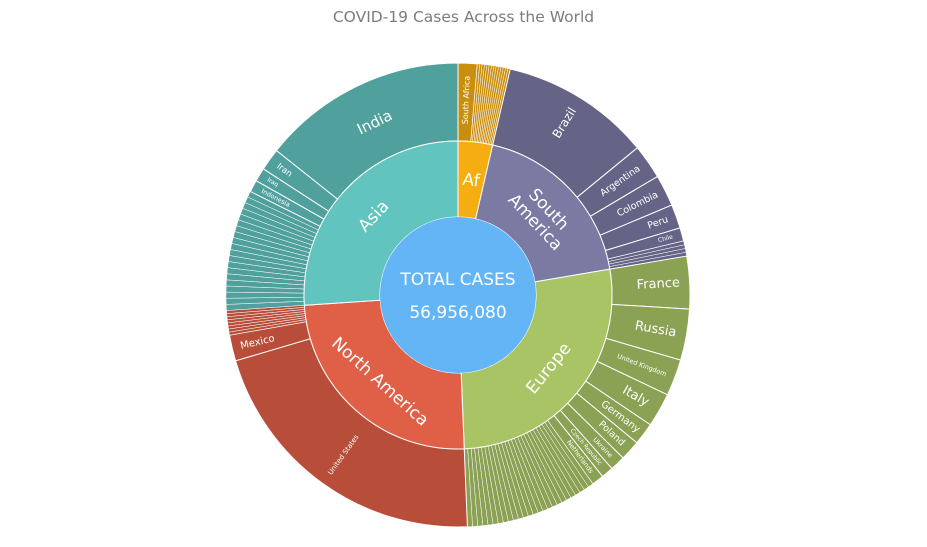  I want to click on center-circle, so click(458, 295).